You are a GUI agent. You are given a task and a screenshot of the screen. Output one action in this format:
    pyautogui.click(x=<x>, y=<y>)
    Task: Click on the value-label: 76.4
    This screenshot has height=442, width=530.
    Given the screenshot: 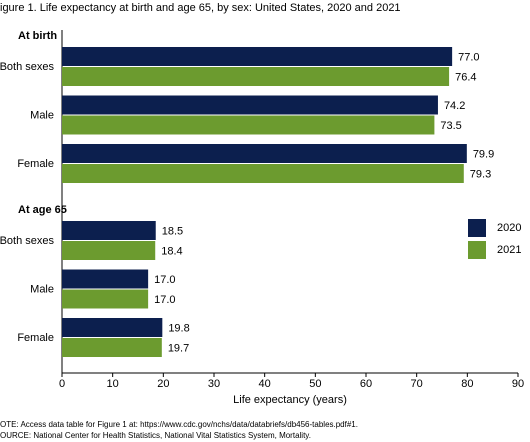 What is the action you would take?
    pyautogui.click(x=465, y=77)
    